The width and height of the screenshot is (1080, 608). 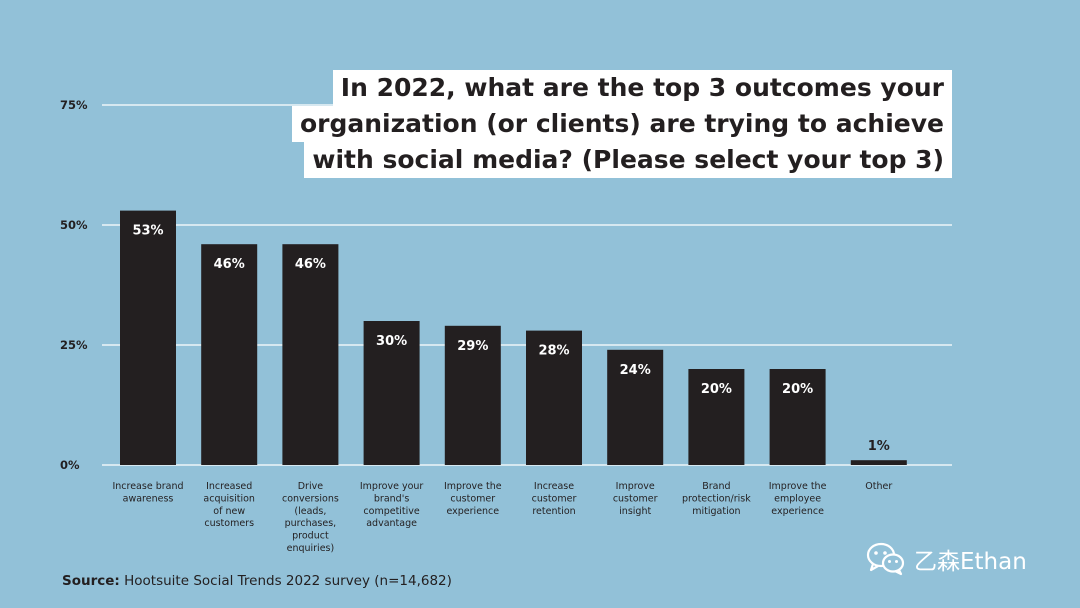 What do you see at coordinates (74, 225) in the screenshot?
I see `y-tick-label: 50%` at bounding box center [74, 225].